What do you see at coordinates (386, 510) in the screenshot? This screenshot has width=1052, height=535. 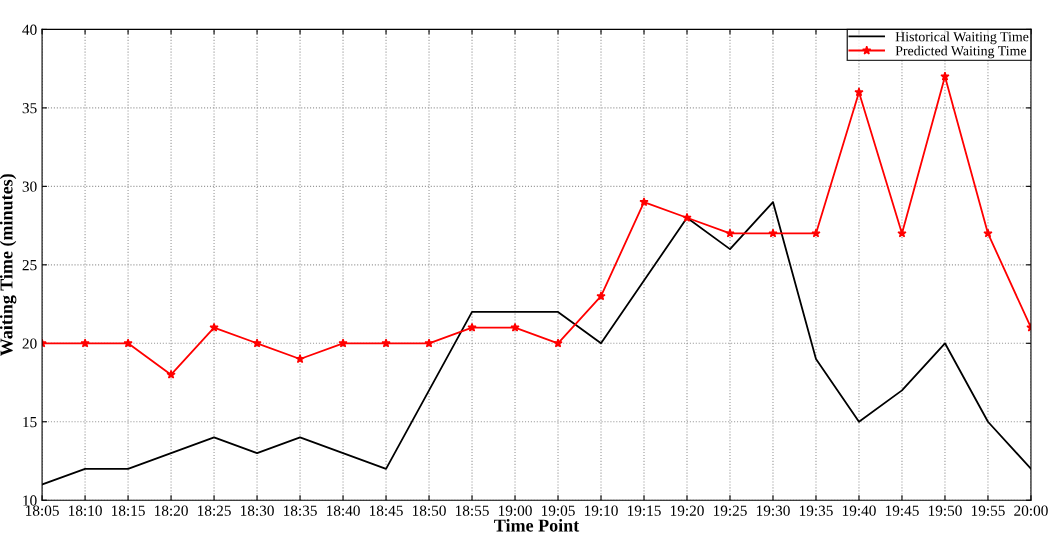 I see `x-tick-label: 18:45` at bounding box center [386, 510].